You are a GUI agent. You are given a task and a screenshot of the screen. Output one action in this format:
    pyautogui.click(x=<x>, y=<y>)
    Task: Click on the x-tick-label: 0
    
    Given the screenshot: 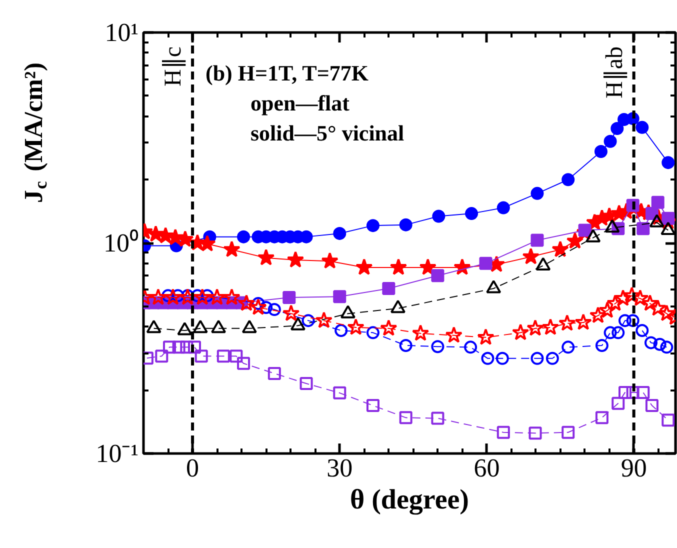 What is the action you would take?
    pyautogui.click(x=193, y=468)
    